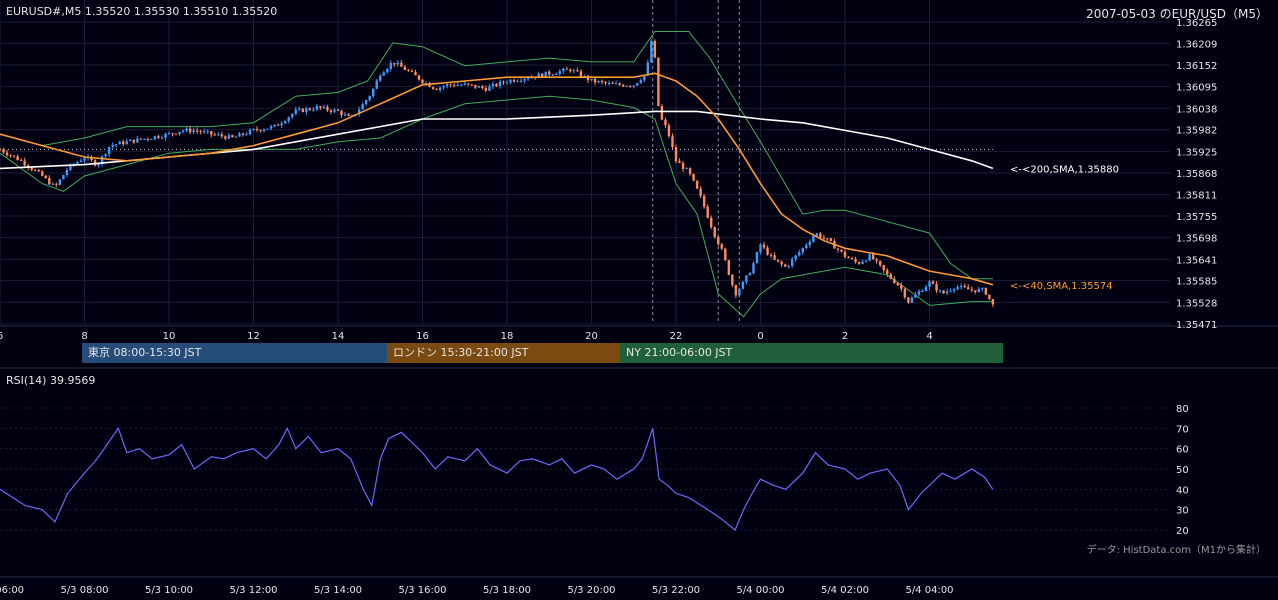 The height and width of the screenshot is (600, 1278). I want to click on rsi-time-tick-label: 5/3 22:00, so click(676, 590).